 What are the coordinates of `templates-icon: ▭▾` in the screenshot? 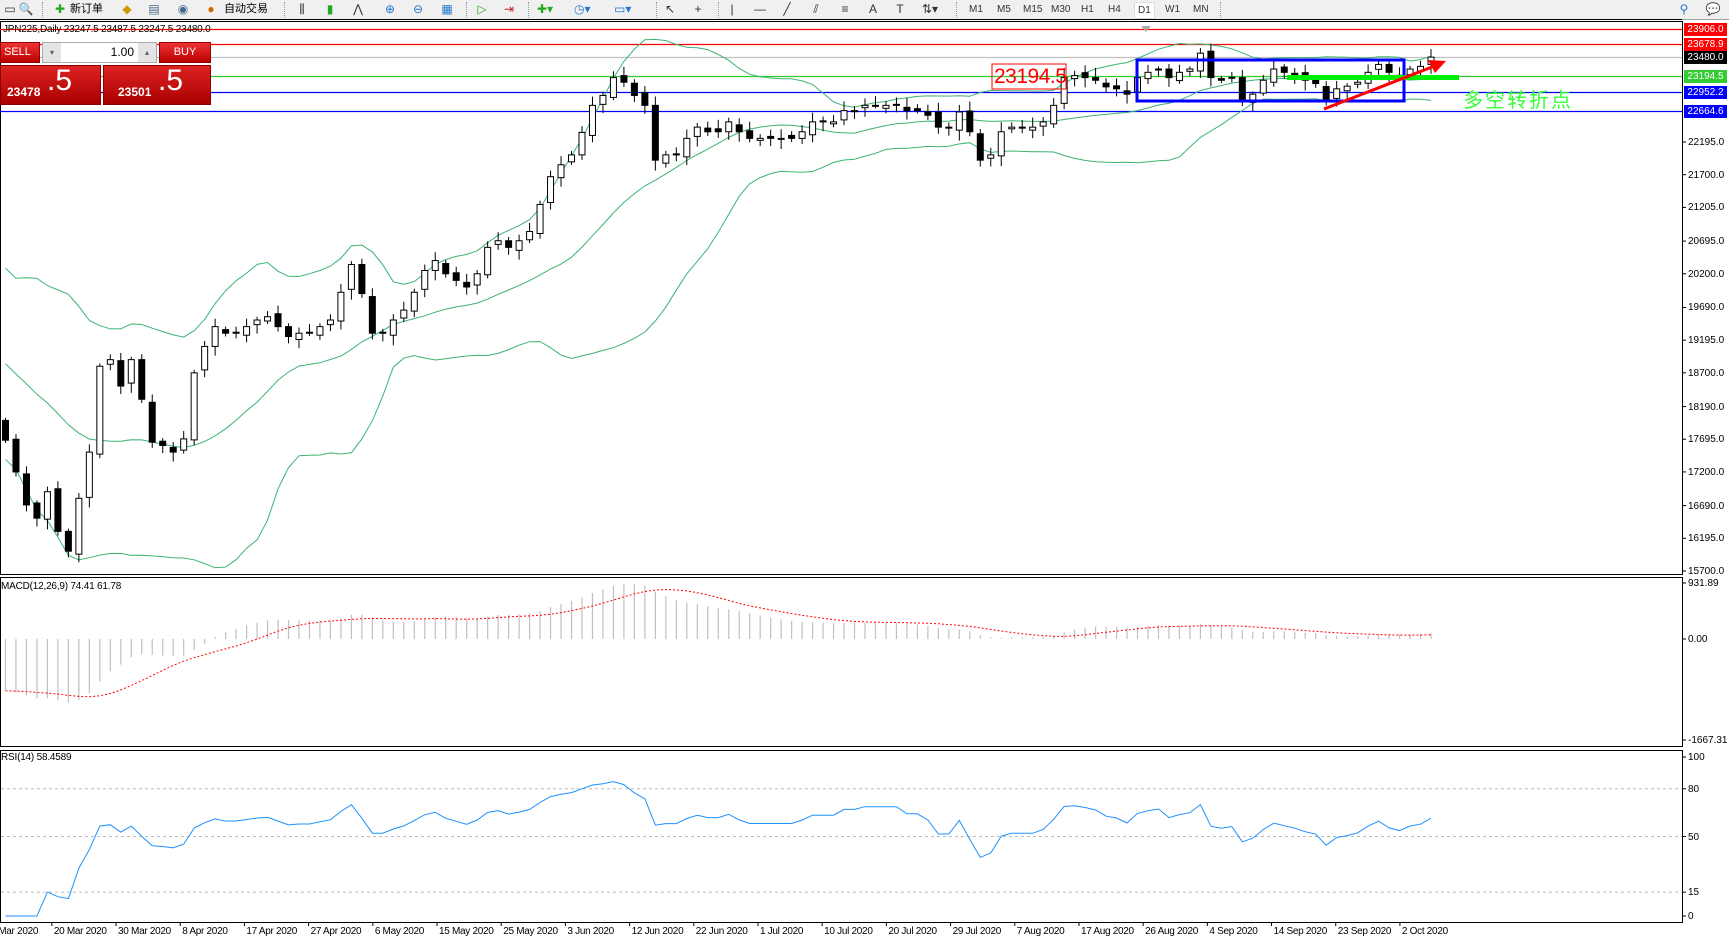 It's located at (623, 9).